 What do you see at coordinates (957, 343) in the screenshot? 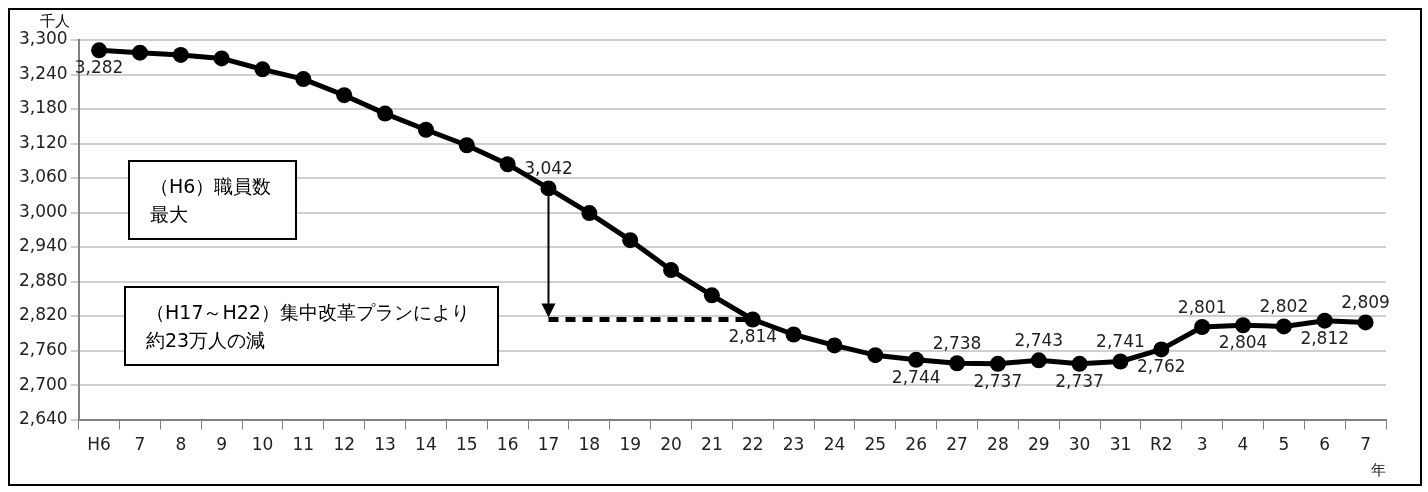
I see `data-label: 2,738` at bounding box center [957, 343].